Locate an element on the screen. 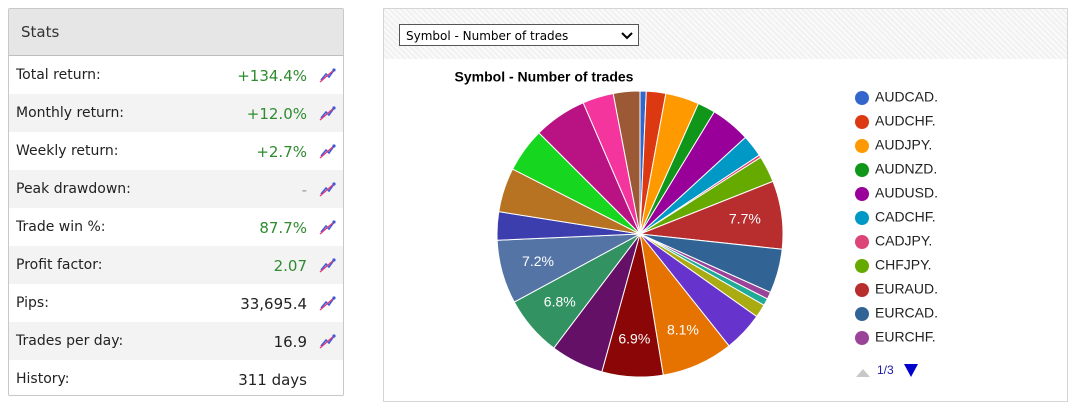 The height and width of the screenshot is (416, 1076). stats-row: Trades per day: 16.9 is located at coordinates (176, 341).